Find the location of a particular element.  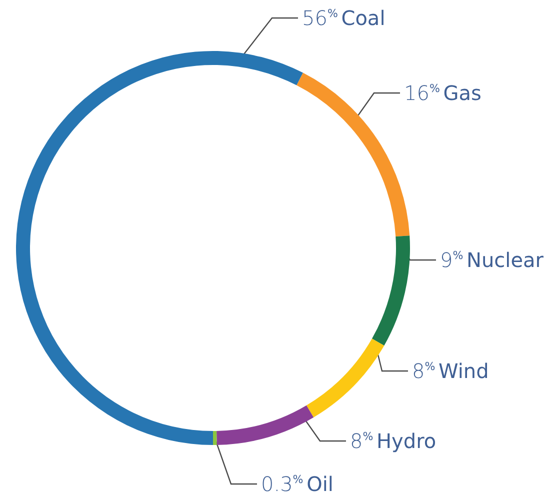

slice-label: Coal is located at coordinates (363, 18).